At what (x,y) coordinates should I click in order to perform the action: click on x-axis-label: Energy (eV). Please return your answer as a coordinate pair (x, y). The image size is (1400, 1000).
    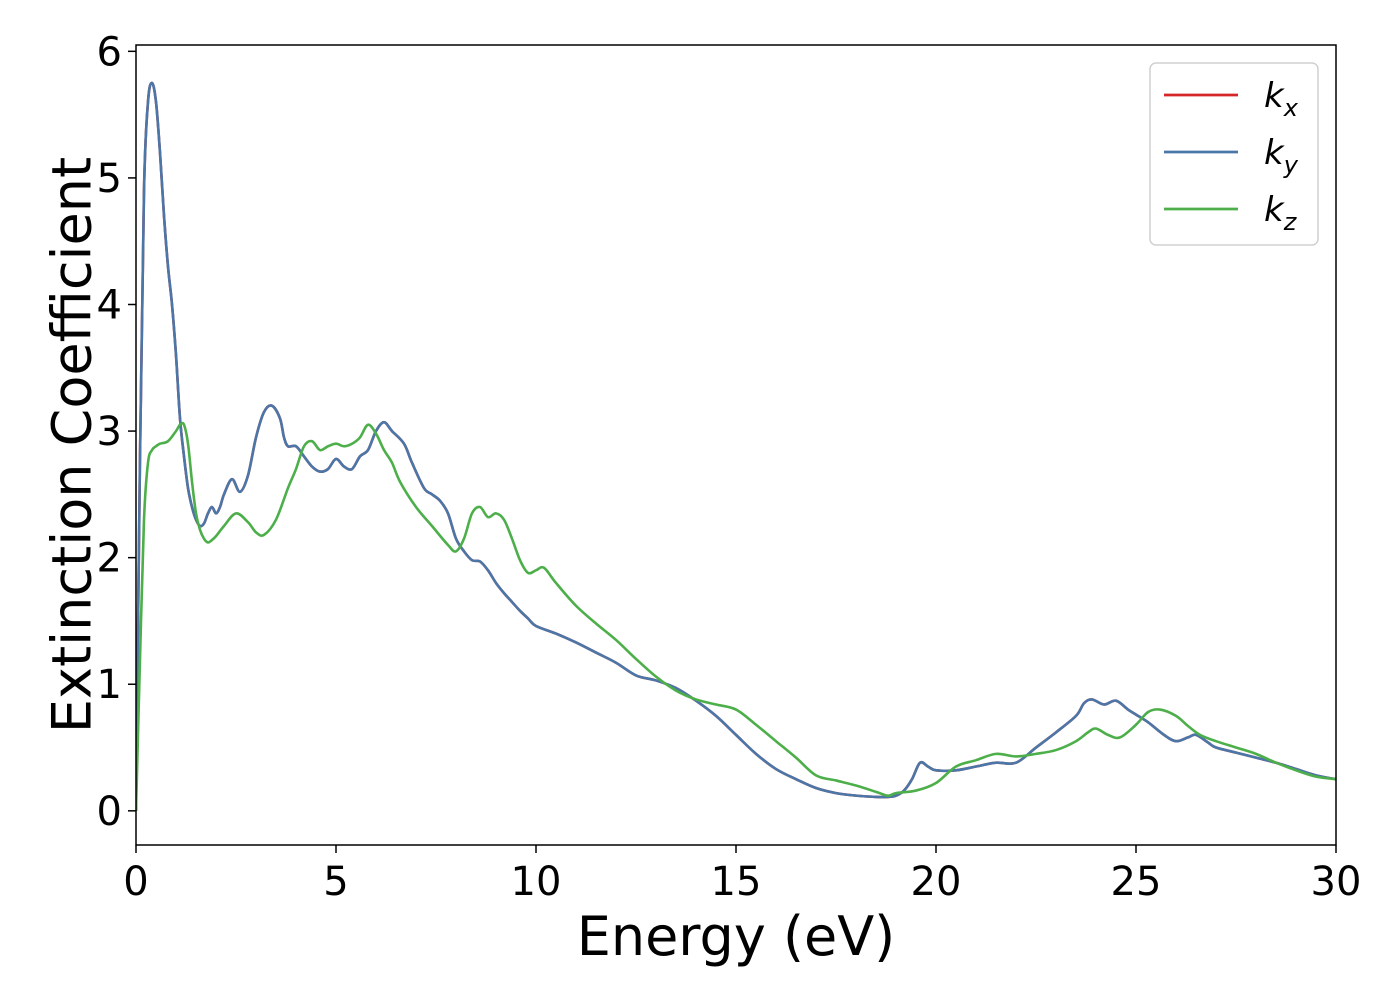
    Looking at the image, I should click on (736, 936).